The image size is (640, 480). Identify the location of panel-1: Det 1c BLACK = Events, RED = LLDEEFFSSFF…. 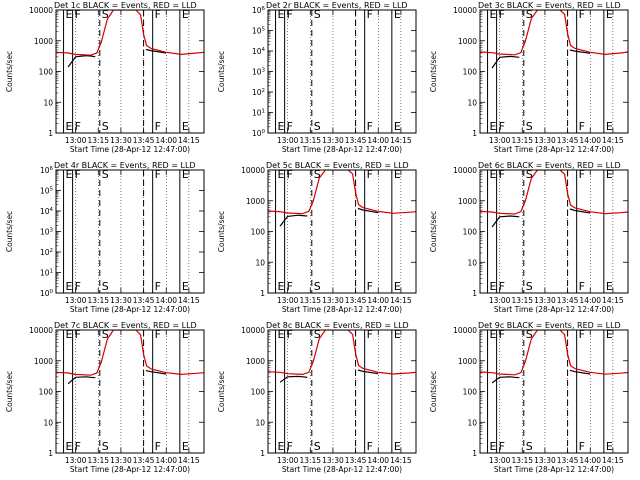
(105, 77).